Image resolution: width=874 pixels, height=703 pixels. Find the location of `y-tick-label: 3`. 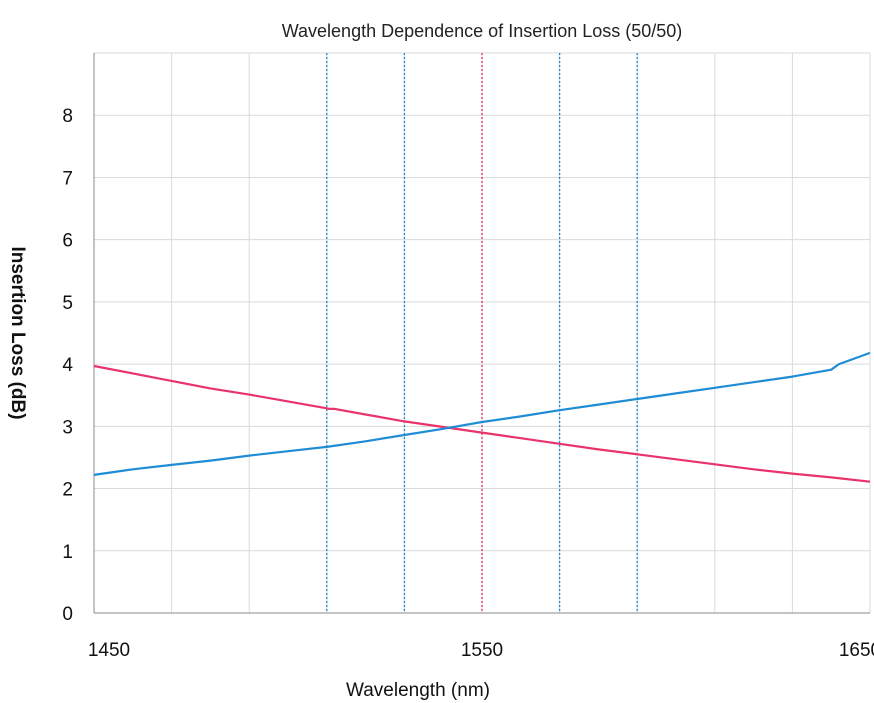

y-tick-label: 3 is located at coordinates (67, 427).